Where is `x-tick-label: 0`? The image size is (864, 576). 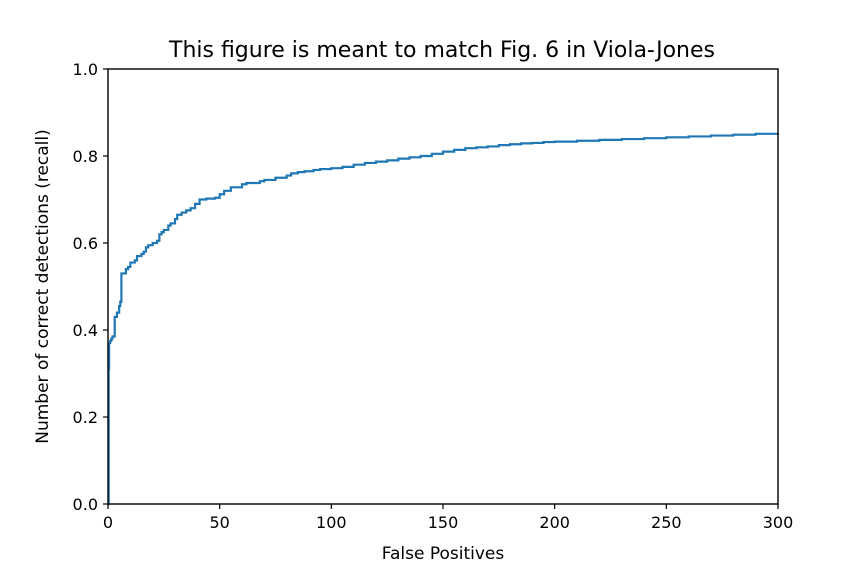
x-tick-label: 0 is located at coordinates (108, 522).